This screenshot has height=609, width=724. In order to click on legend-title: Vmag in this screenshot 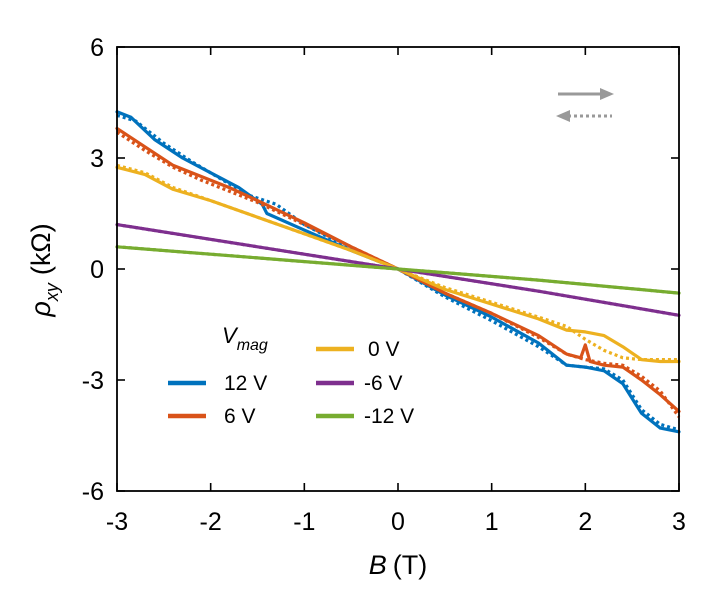, I will do `click(245, 338)`.